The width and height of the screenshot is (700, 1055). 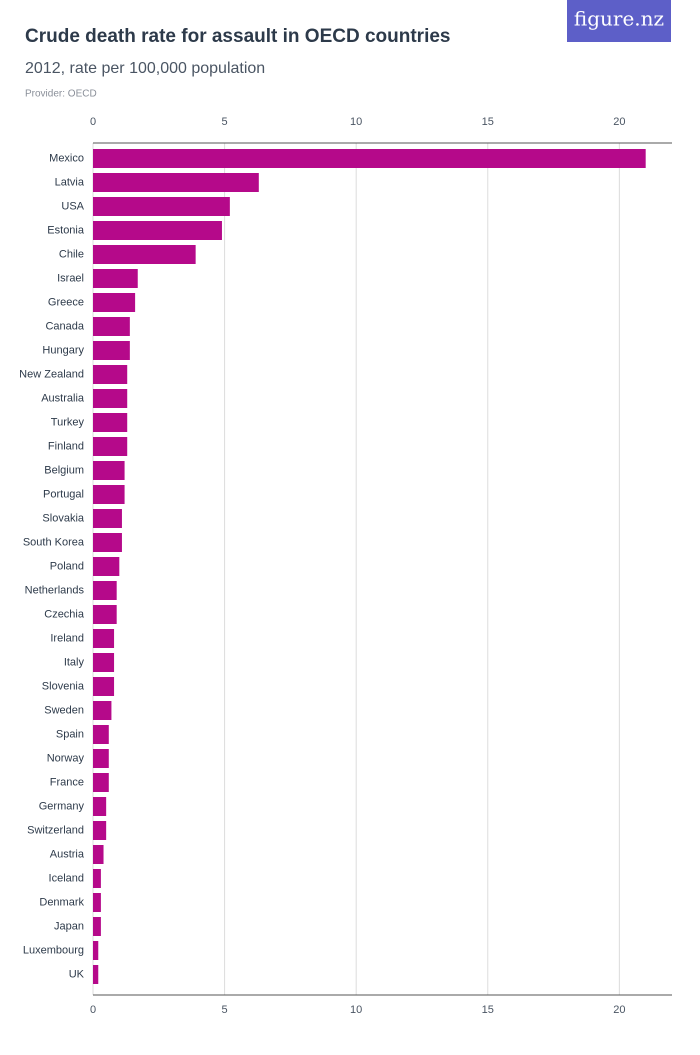 What do you see at coordinates (72, 206) in the screenshot?
I see `y-tick-label: USA` at bounding box center [72, 206].